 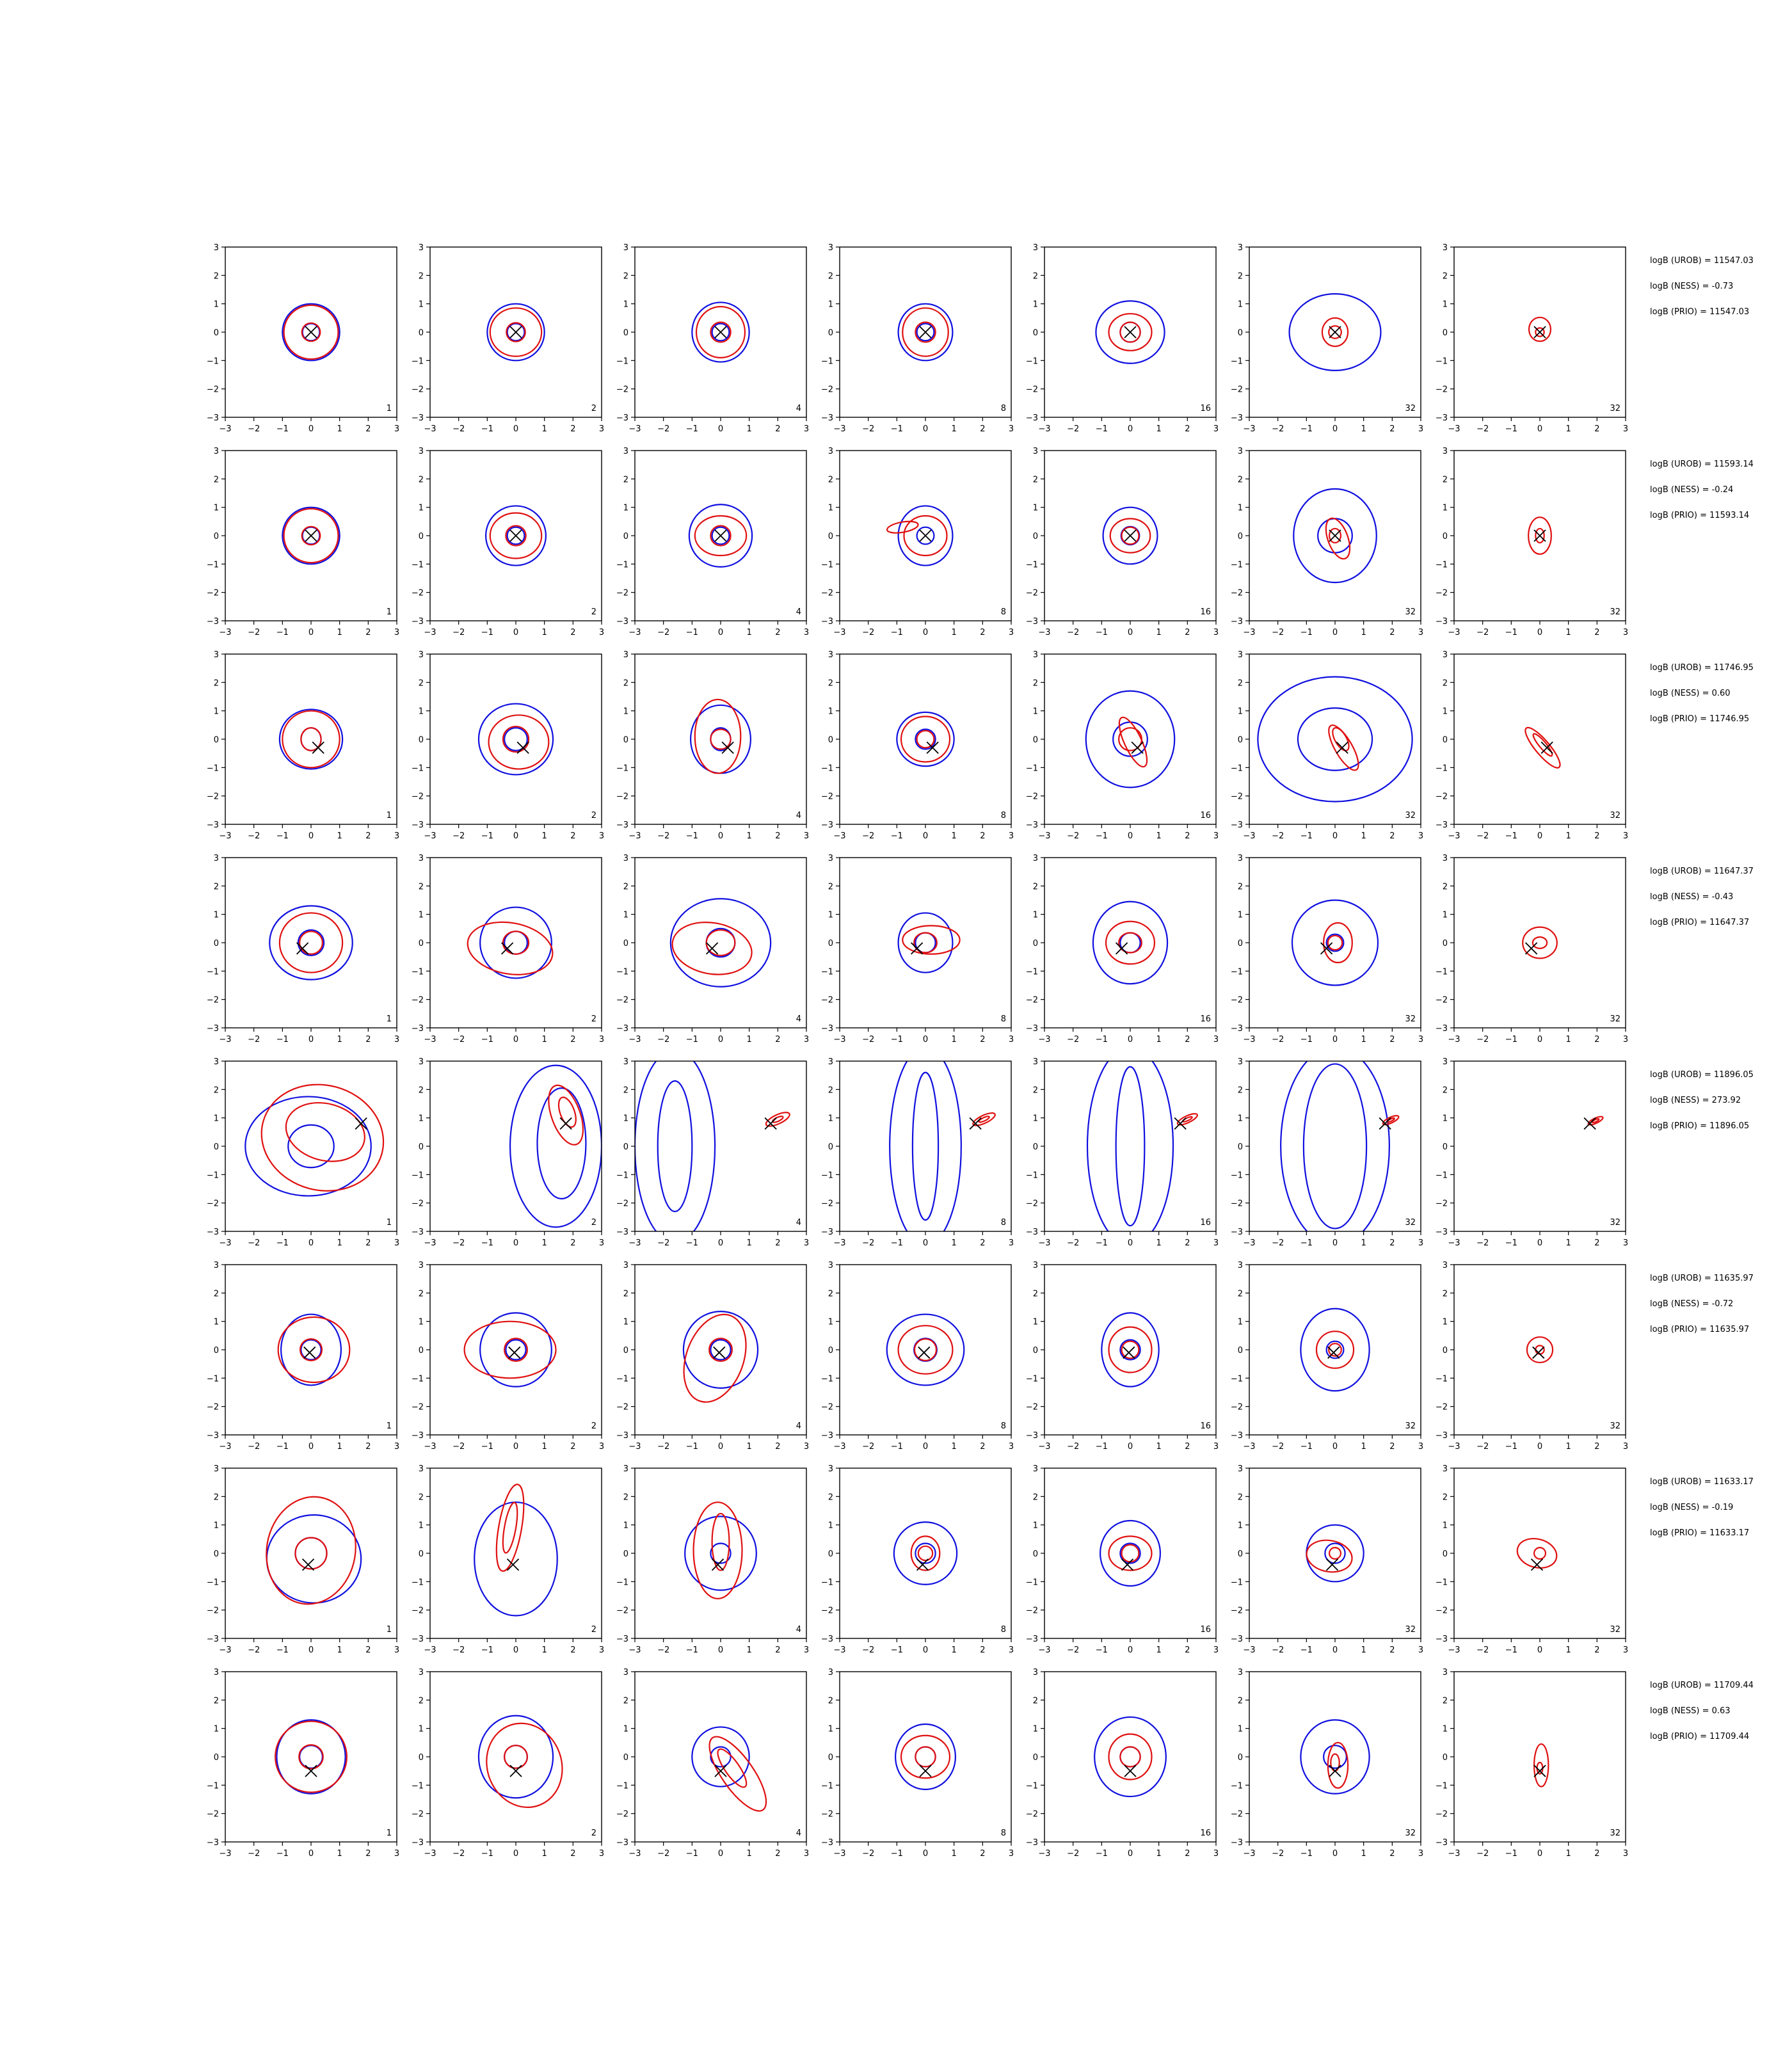 What do you see at coordinates (389, 1019) in the screenshot?
I see `panel-label: 1` at bounding box center [389, 1019].